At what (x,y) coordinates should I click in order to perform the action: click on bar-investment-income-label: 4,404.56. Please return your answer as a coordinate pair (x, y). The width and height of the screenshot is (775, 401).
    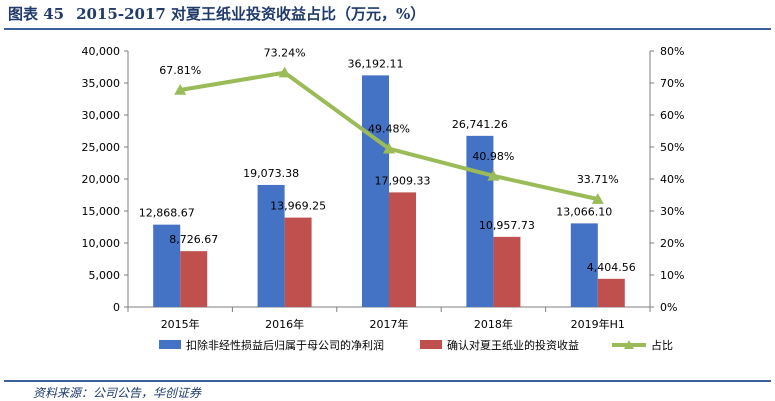
    Looking at the image, I should click on (611, 267).